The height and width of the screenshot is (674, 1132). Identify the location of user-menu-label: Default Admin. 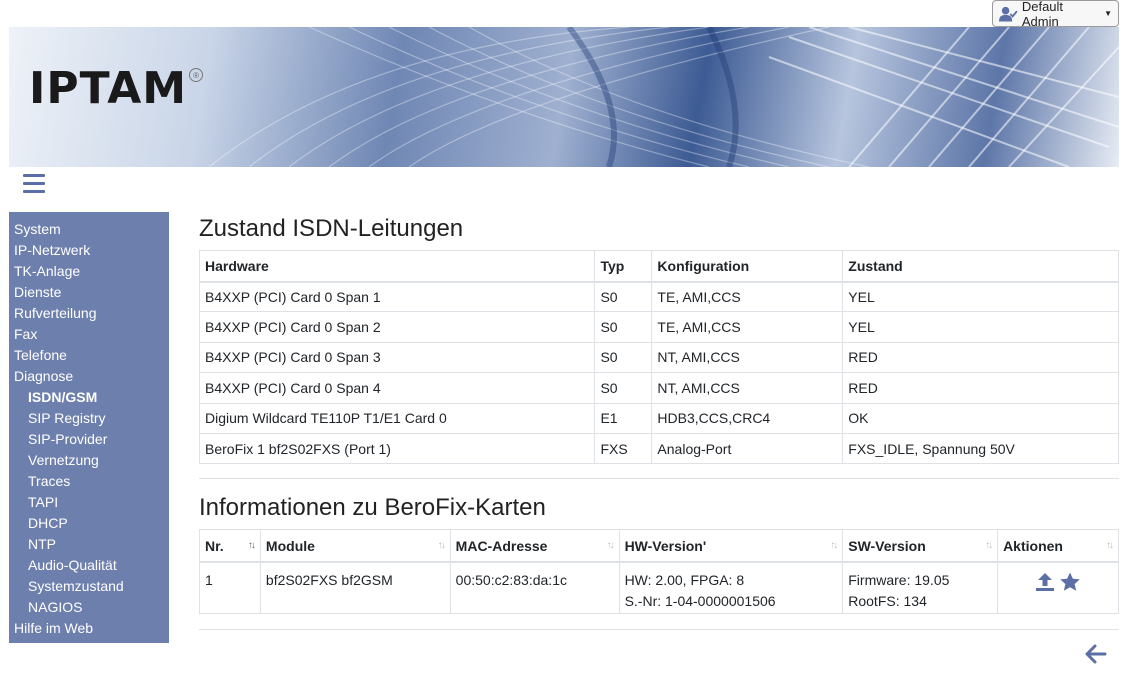
(1042, 14).